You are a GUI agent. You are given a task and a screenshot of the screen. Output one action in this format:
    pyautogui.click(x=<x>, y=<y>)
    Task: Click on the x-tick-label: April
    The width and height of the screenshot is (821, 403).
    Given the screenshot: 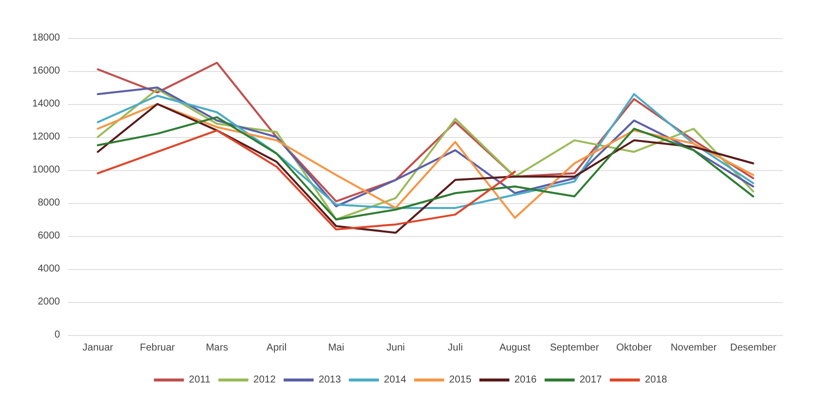 What is the action you would take?
    pyautogui.click(x=276, y=348)
    